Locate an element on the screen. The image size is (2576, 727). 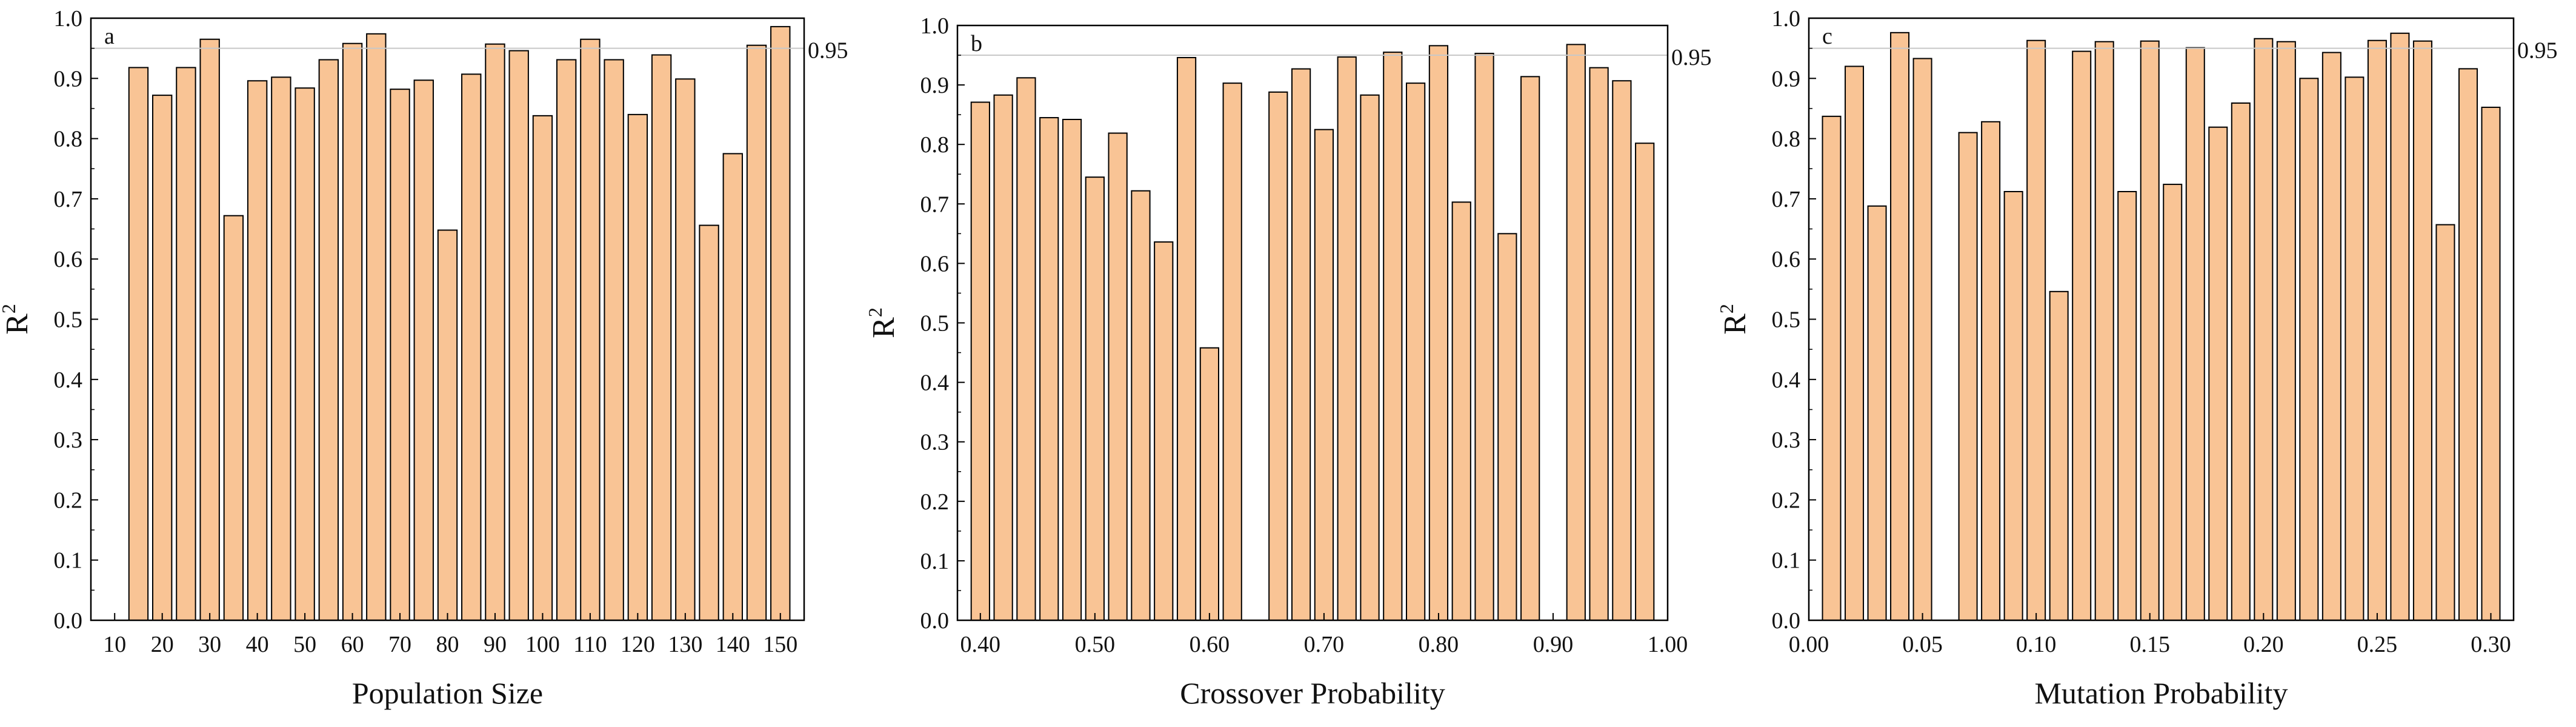
y-tick-label: 0.0 is located at coordinates (935, 621).